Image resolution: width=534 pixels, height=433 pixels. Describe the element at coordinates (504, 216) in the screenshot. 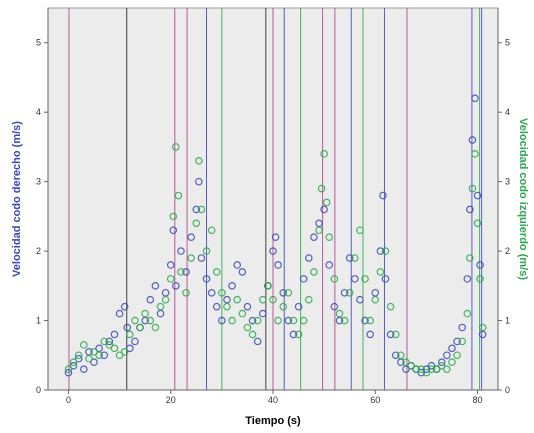

I see `y-ticks-right: 0 1 2 3 4 5` at that location.